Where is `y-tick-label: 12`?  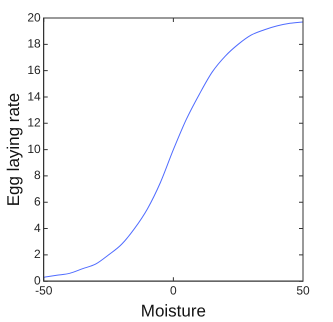 y-tick-label: 12 is located at coordinates (34, 123).